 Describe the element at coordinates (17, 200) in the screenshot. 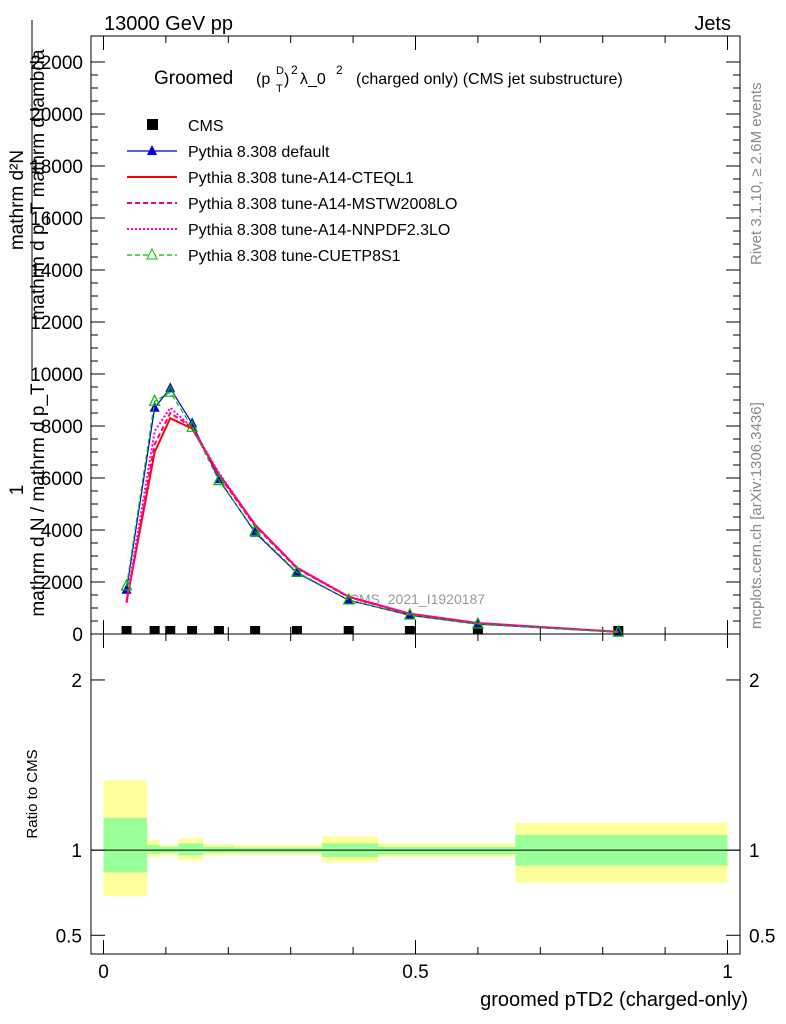

I see `y-label-numerator: mathrm d²N` at that location.